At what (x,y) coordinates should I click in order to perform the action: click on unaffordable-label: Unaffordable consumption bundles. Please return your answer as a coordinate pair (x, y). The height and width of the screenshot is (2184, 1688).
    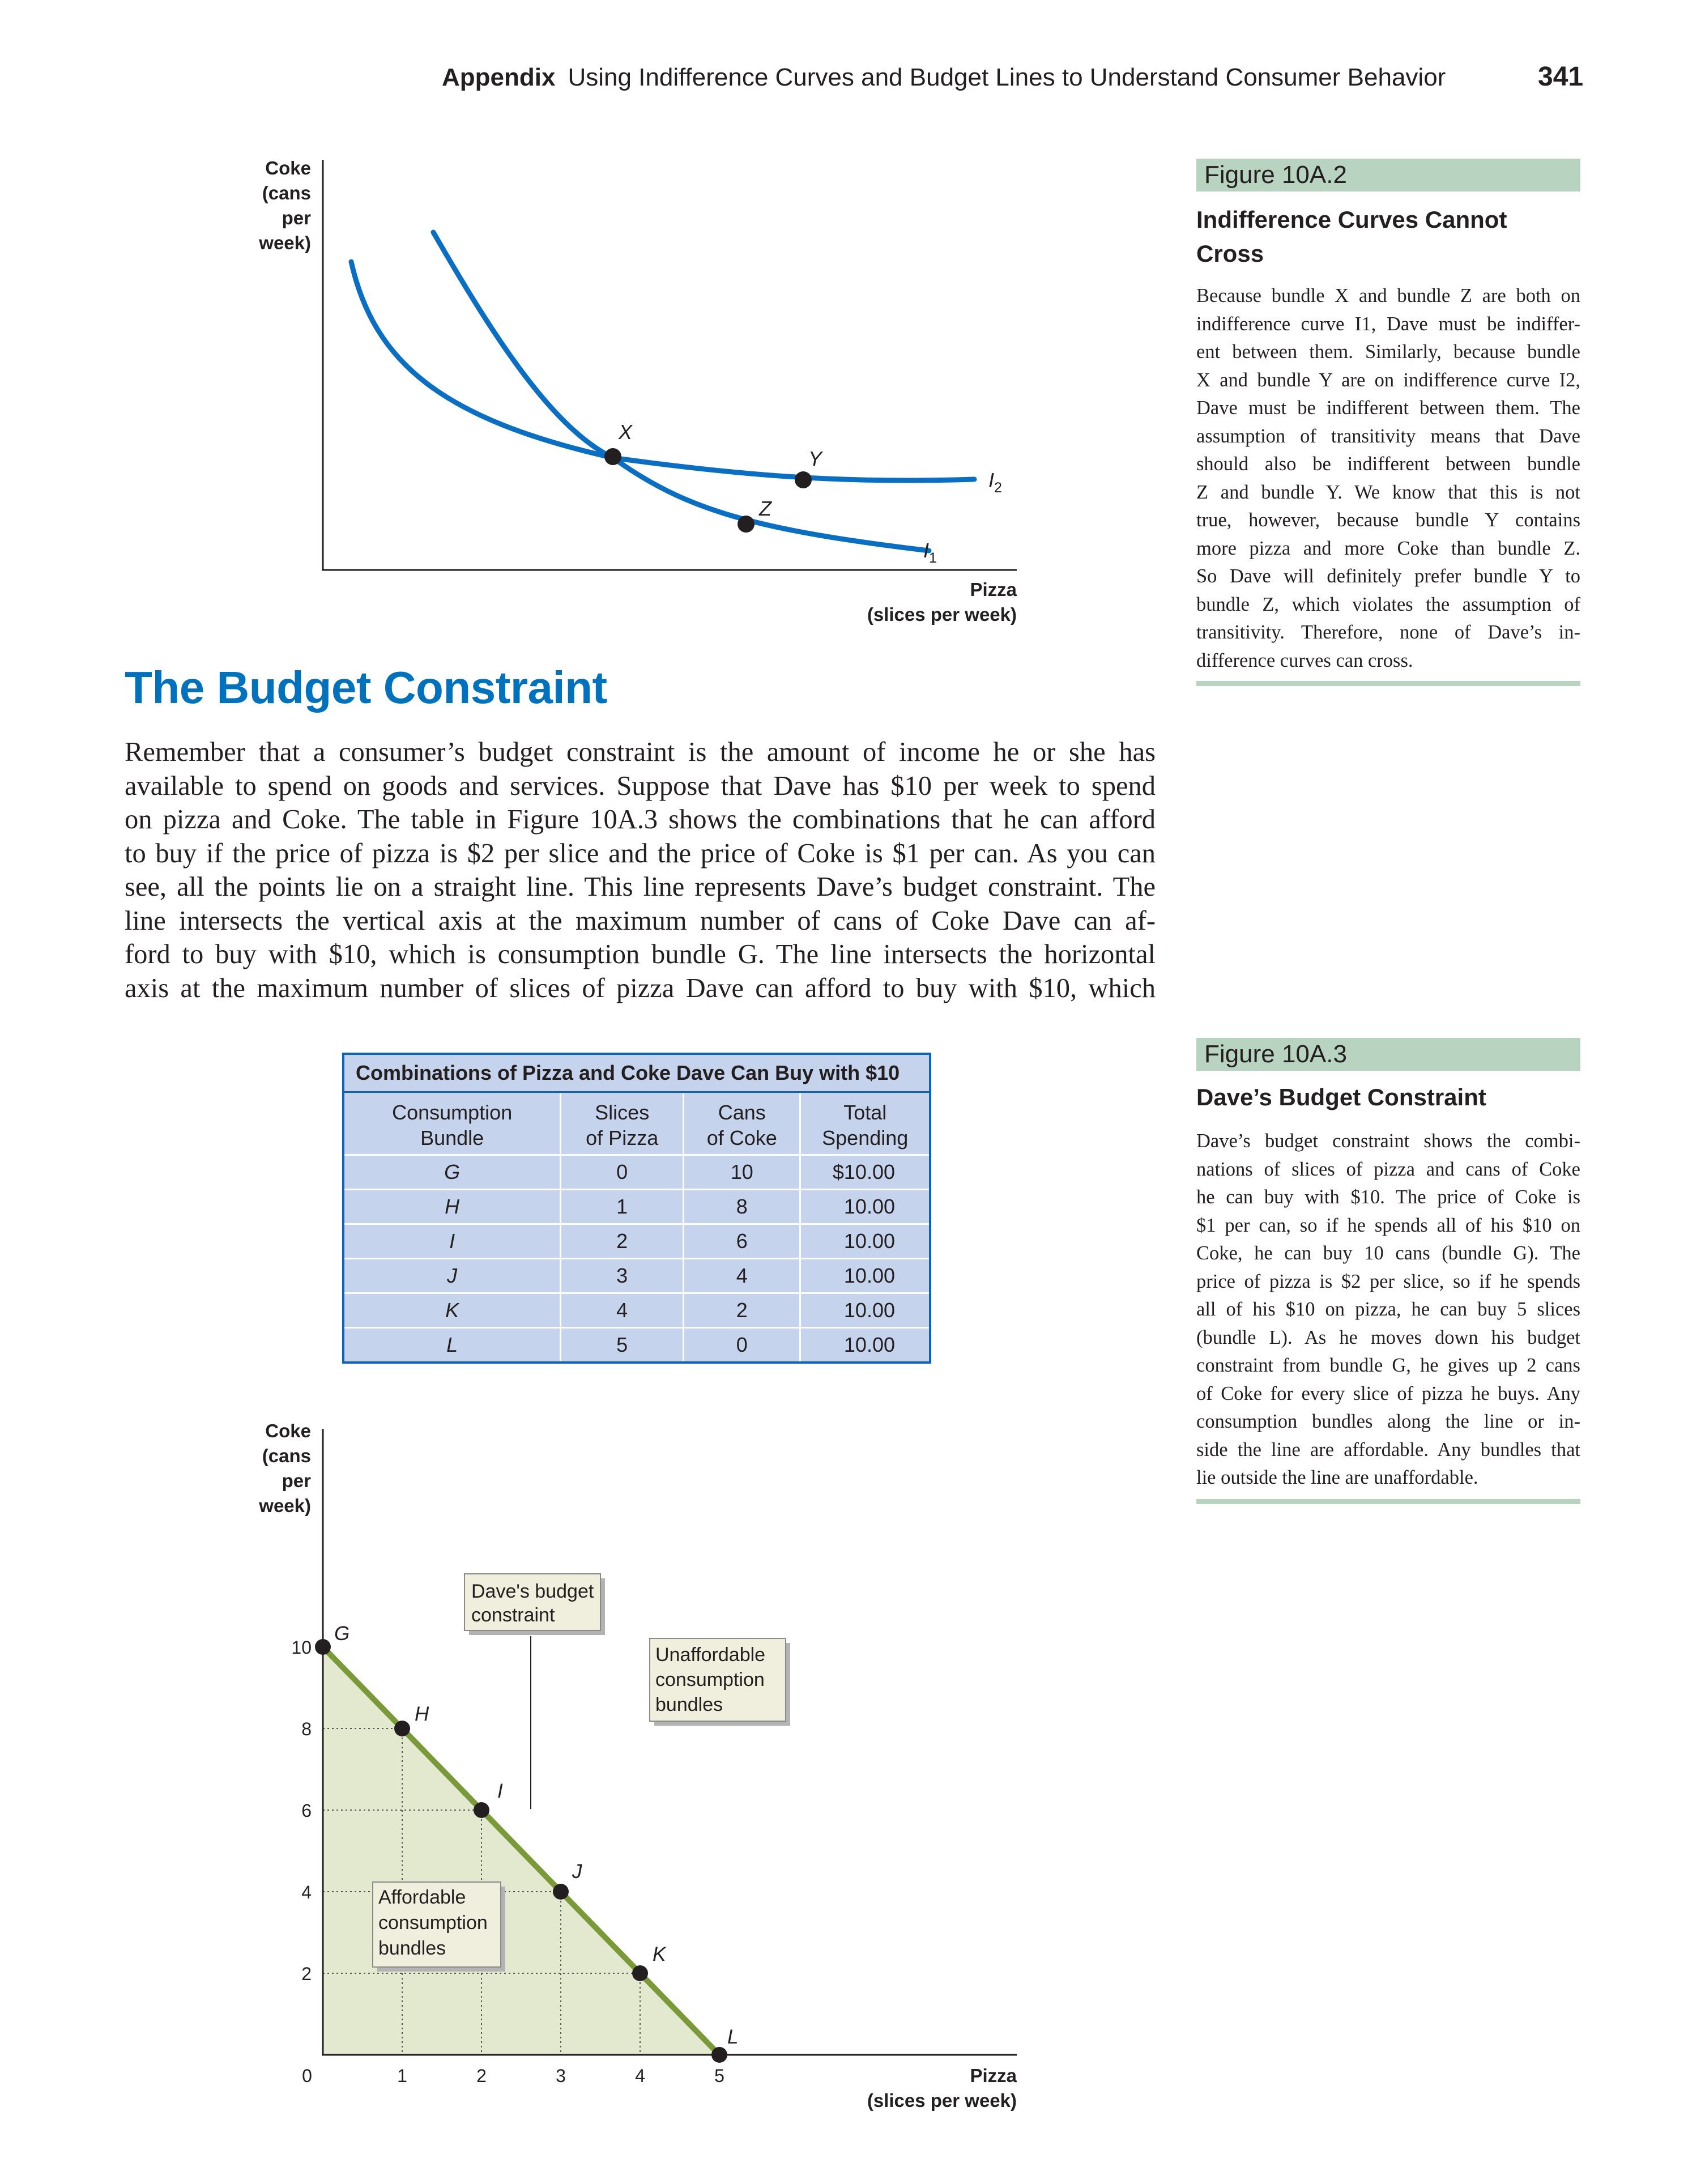
    Looking at the image, I should click on (720, 1682).